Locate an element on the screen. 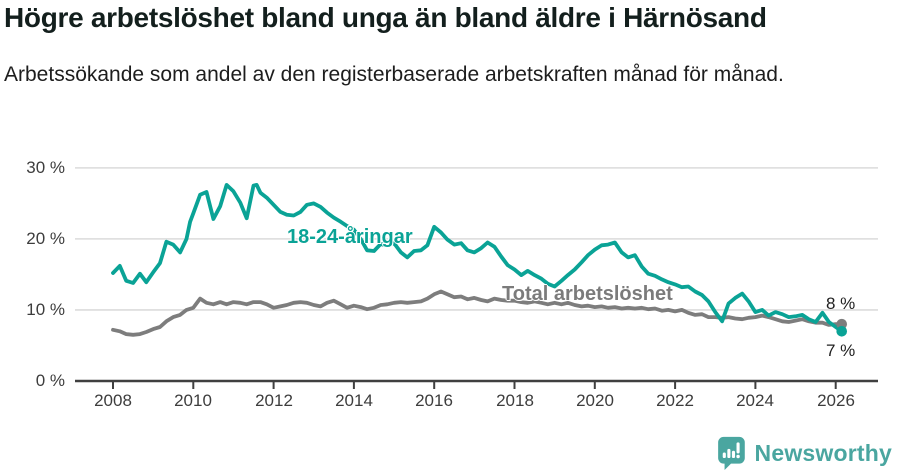 Image resolution: width=900 pixels, height=474 pixels. bar-chart-speech-bubble-icon is located at coordinates (731, 453).